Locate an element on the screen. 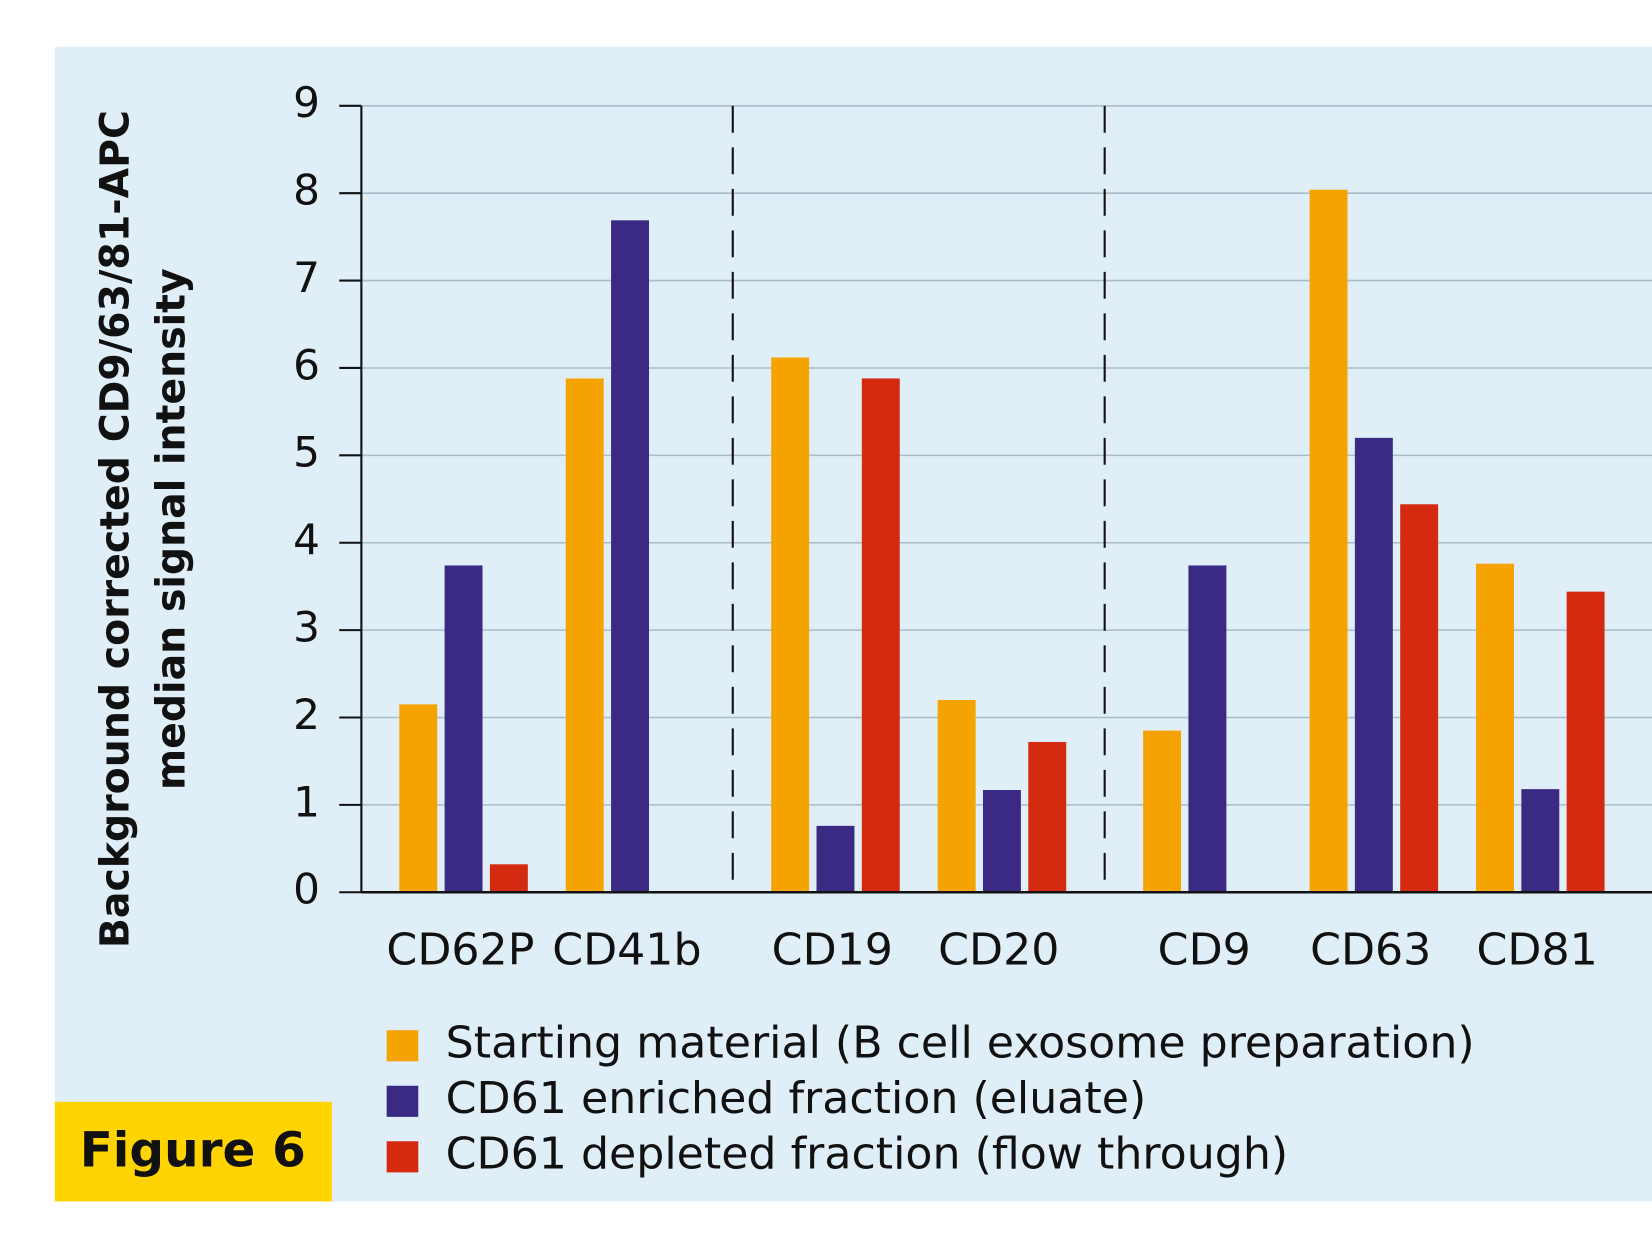  legend-label: CD61 depleted fraction (flow through) is located at coordinates (867, 1154).